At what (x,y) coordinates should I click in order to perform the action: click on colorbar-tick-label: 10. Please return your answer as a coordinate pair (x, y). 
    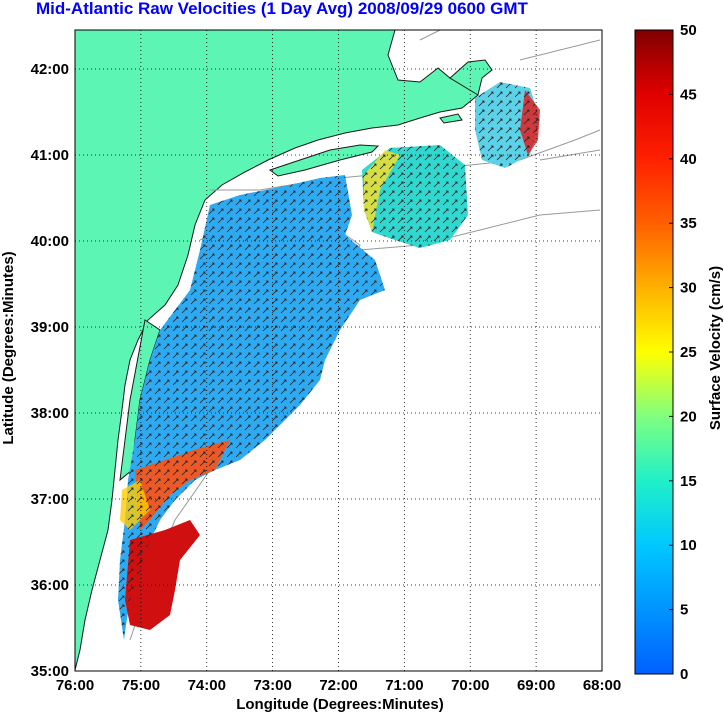
    Looking at the image, I should click on (688, 545).